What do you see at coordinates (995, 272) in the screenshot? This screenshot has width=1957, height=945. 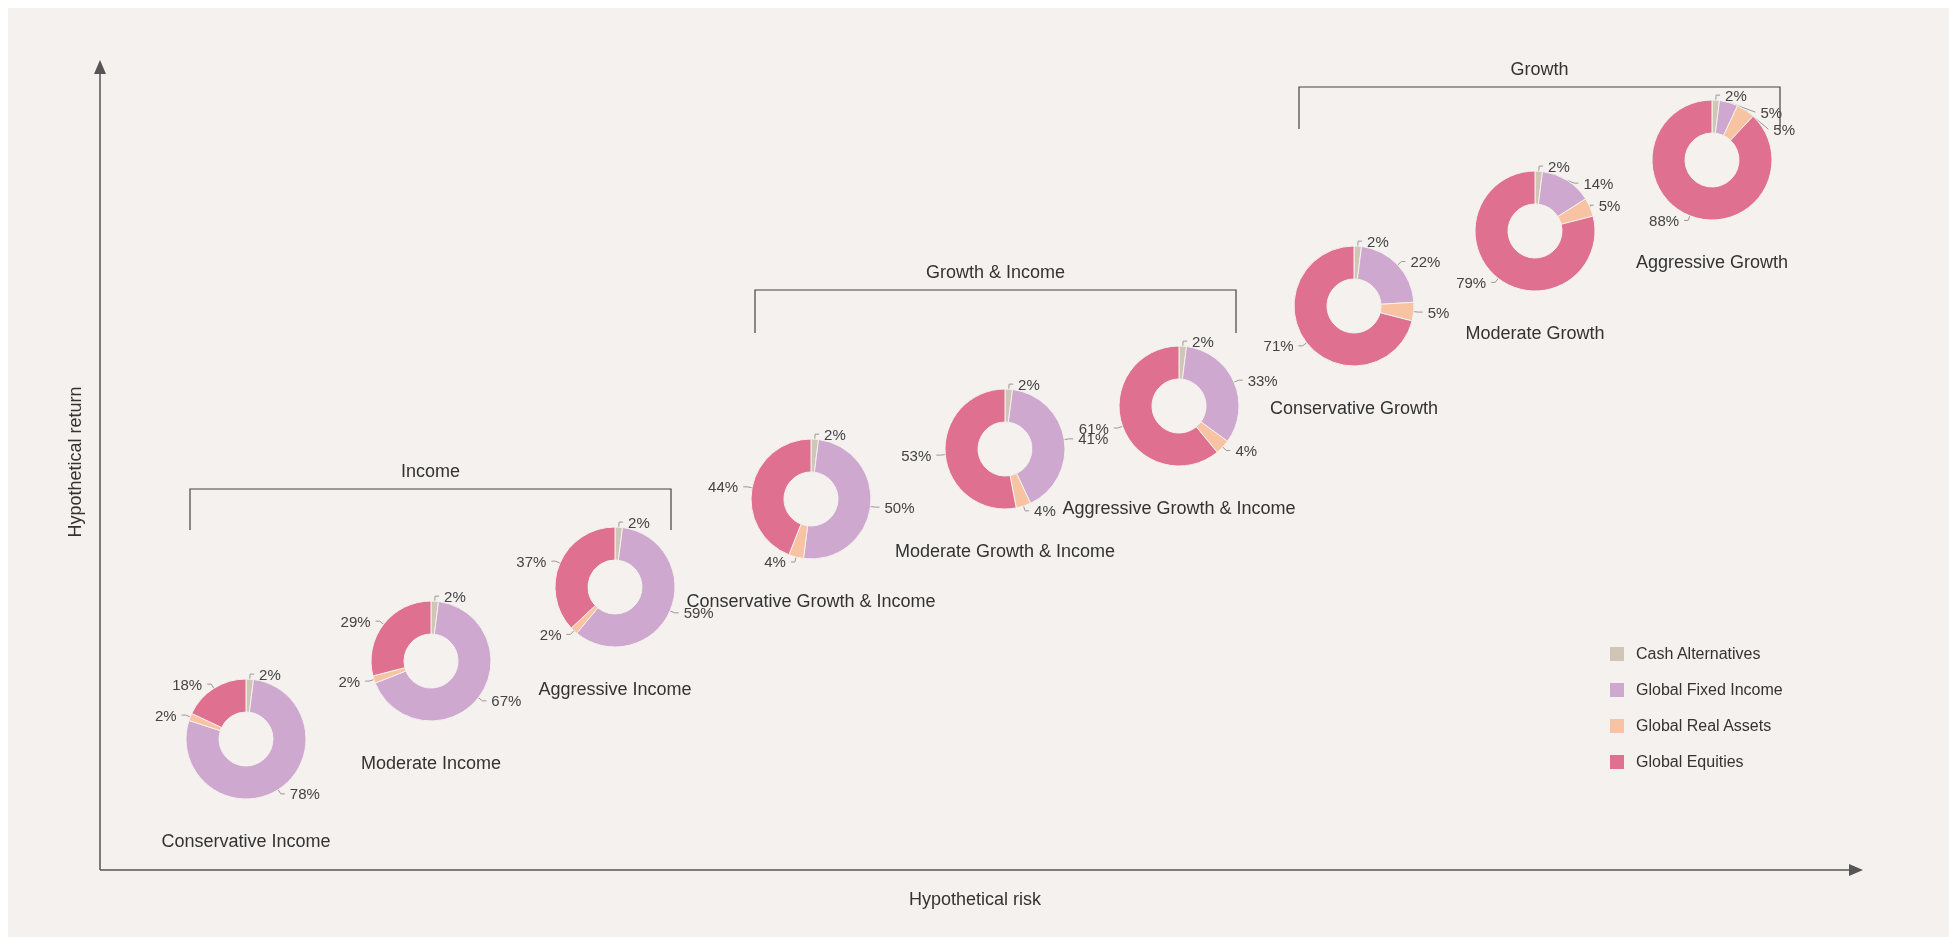 I see `text: Growth & Income` at bounding box center [995, 272].